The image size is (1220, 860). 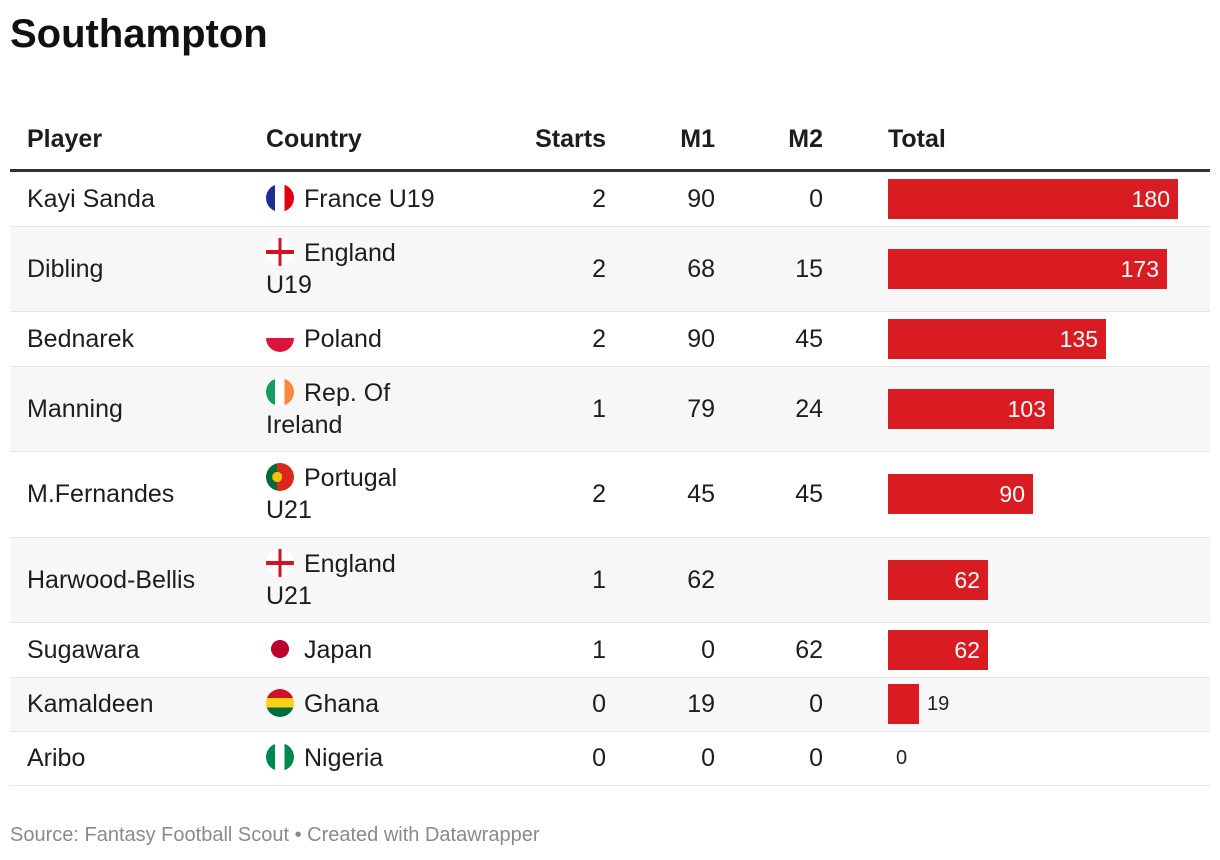 I want to click on country-name: Japan, so click(x=338, y=649).